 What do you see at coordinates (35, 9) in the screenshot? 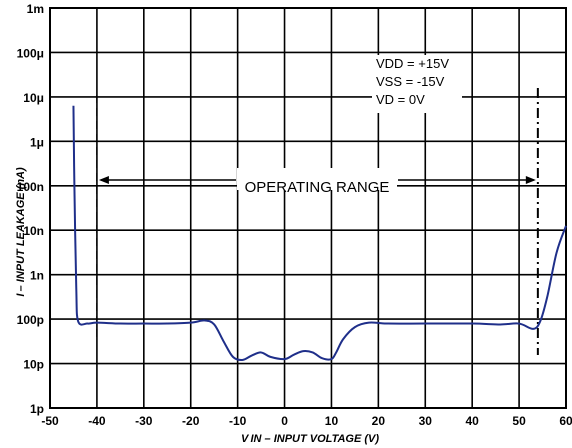
I see `y-tick-label: 1m` at bounding box center [35, 9].